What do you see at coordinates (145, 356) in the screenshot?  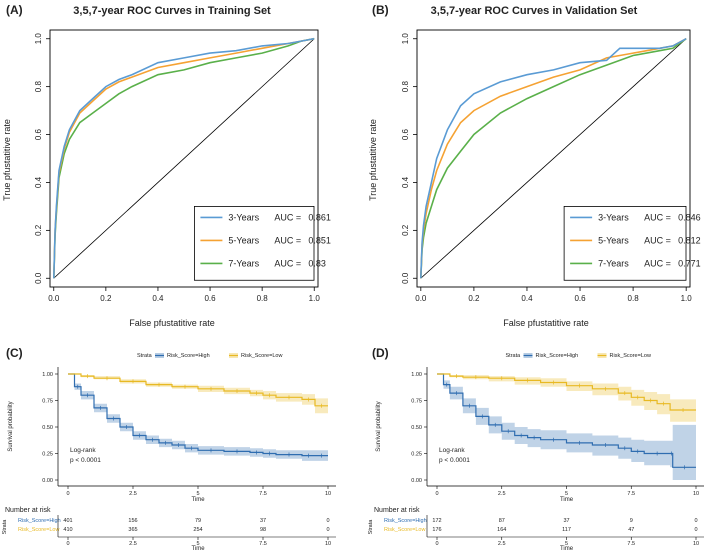 I see `strata-legend-title: Strata` at bounding box center [145, 356].